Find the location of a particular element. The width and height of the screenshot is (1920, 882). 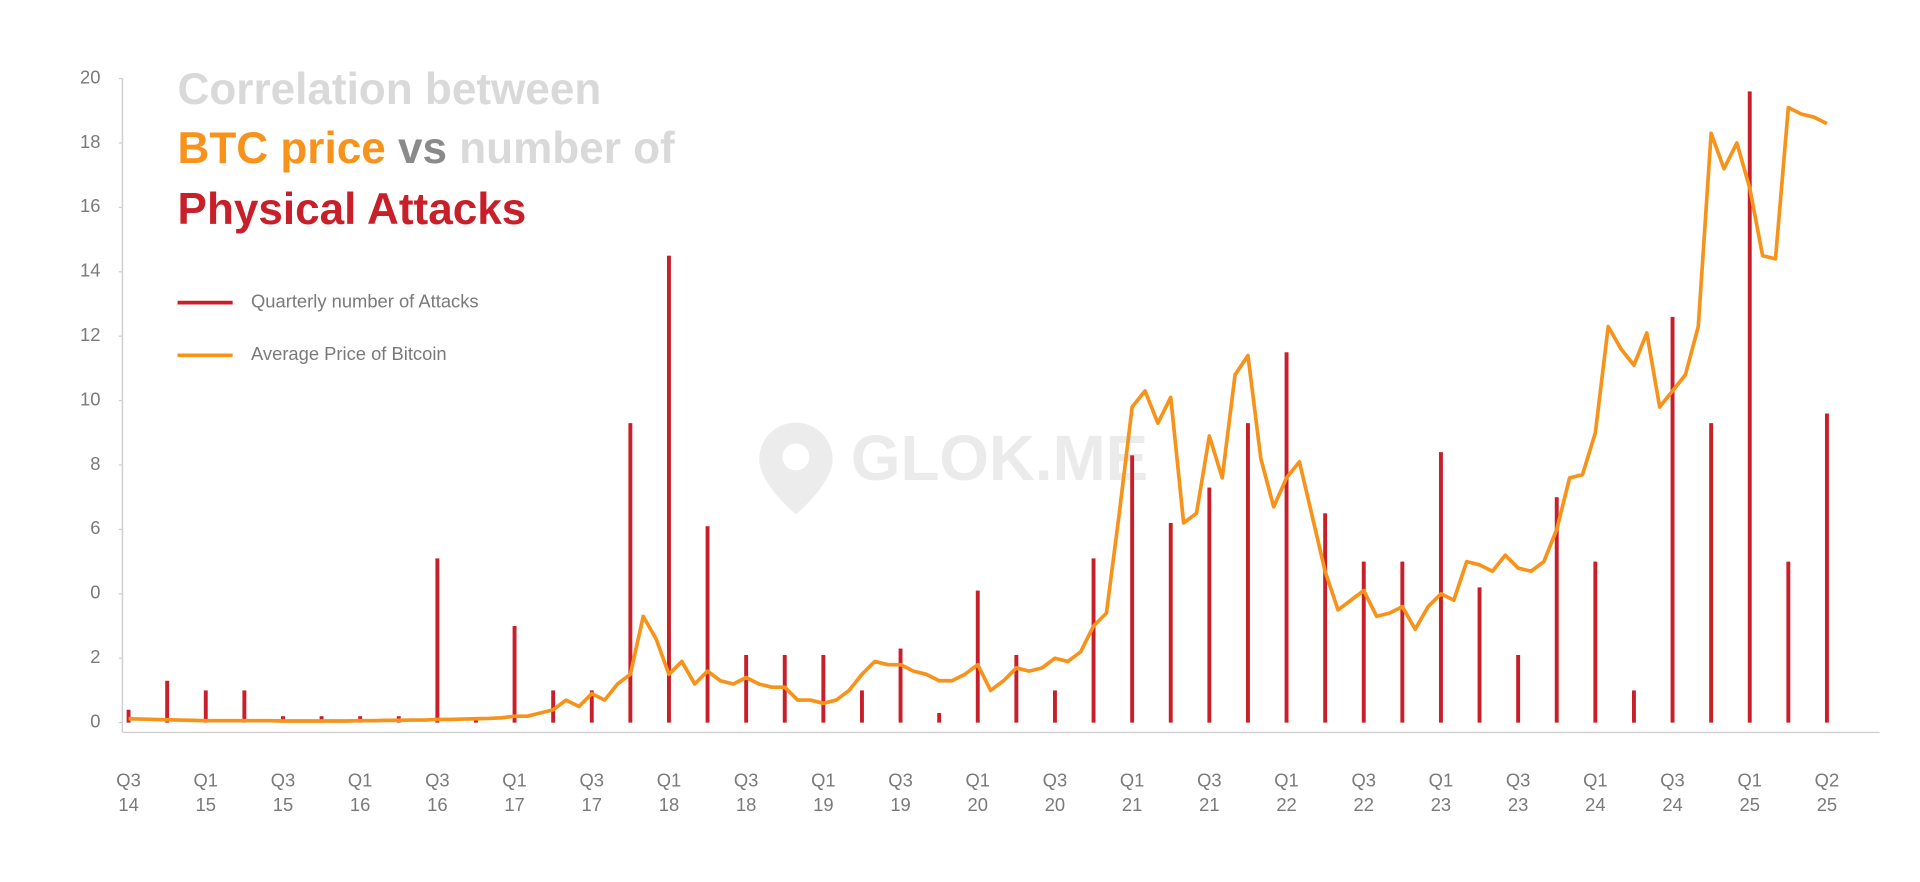

x-tick-holder: Q1 25 is located at coordinates (1749, 793).